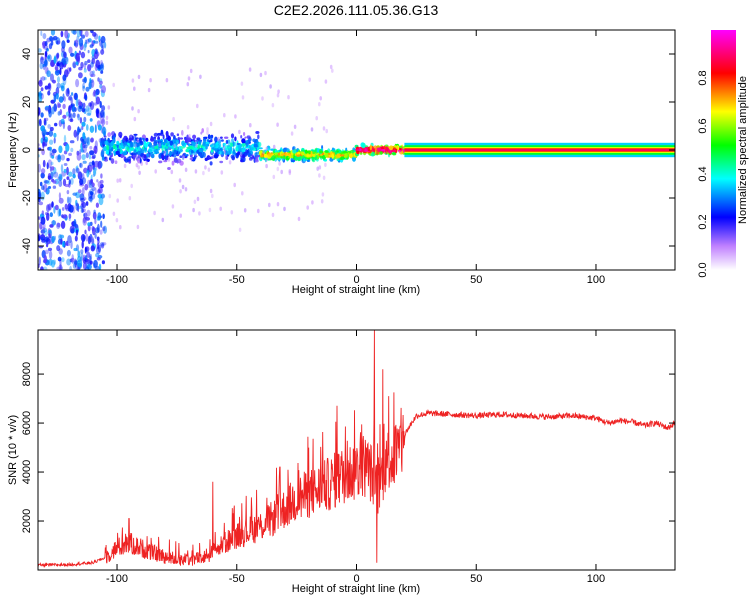 This screenshot has height=600, width=750. Describe the element at coordinates (27, 198) in the screenshot. I see `top-y-tick-label: -20` at that location.